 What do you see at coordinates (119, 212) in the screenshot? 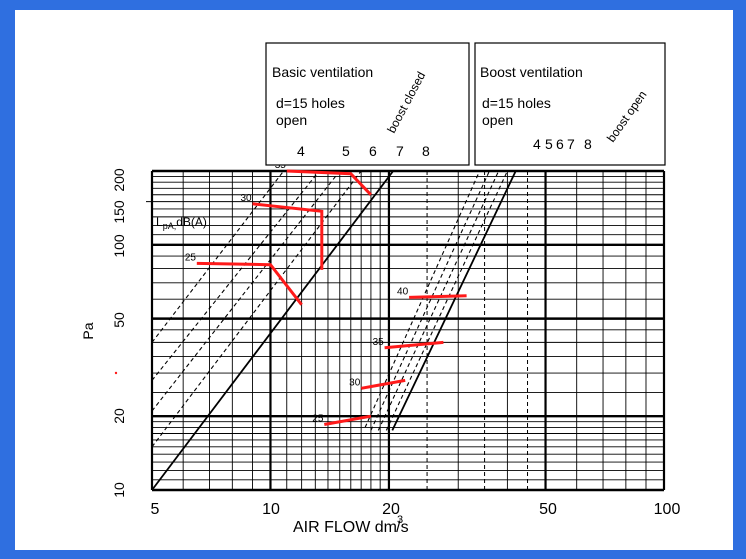
I see `y-tick-label: 150` at bounding box center [119, 212].